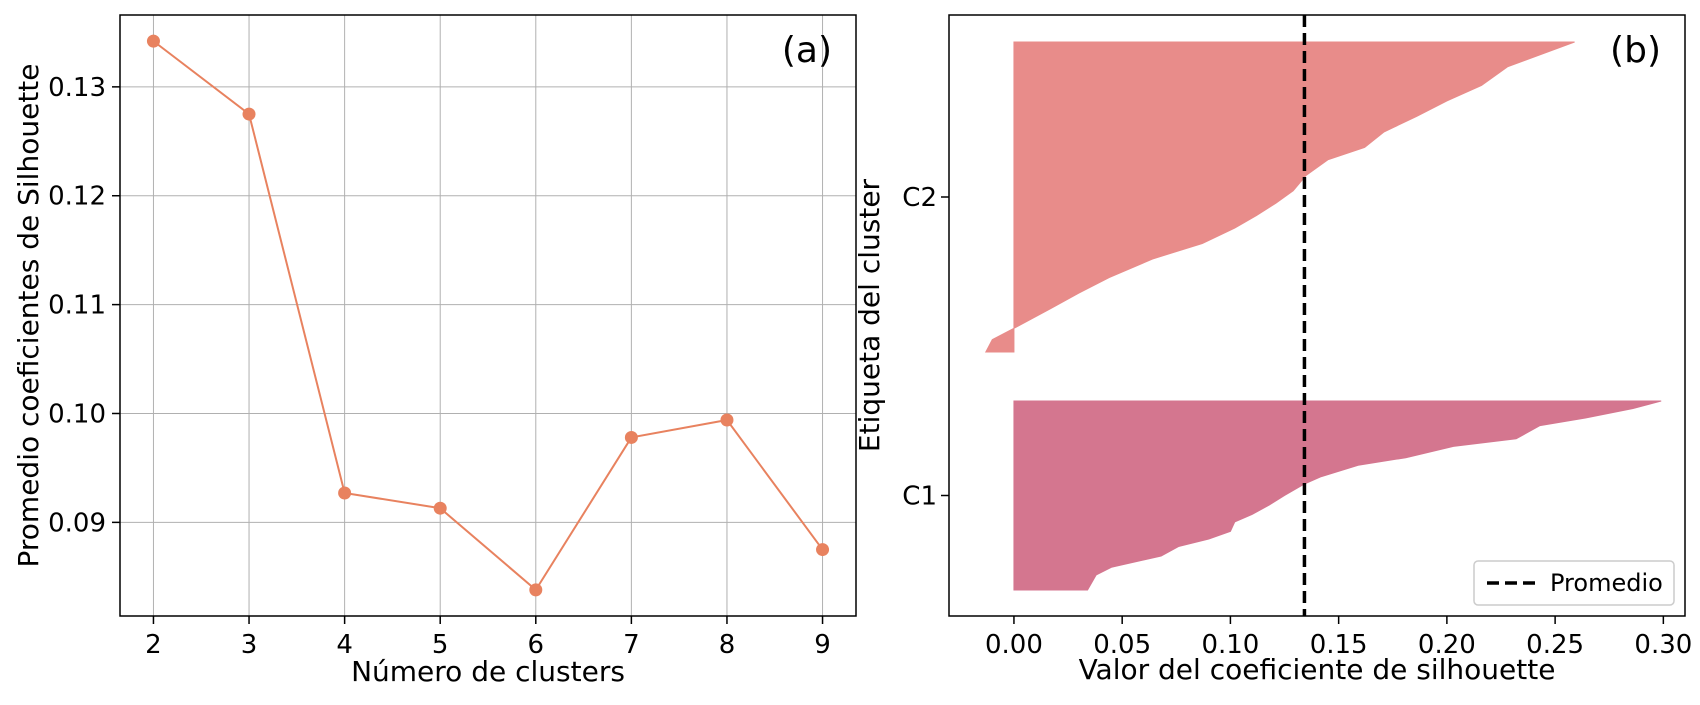  I want to click on panel-a-x-axis-label: Número de clusters, so click(488, 671).